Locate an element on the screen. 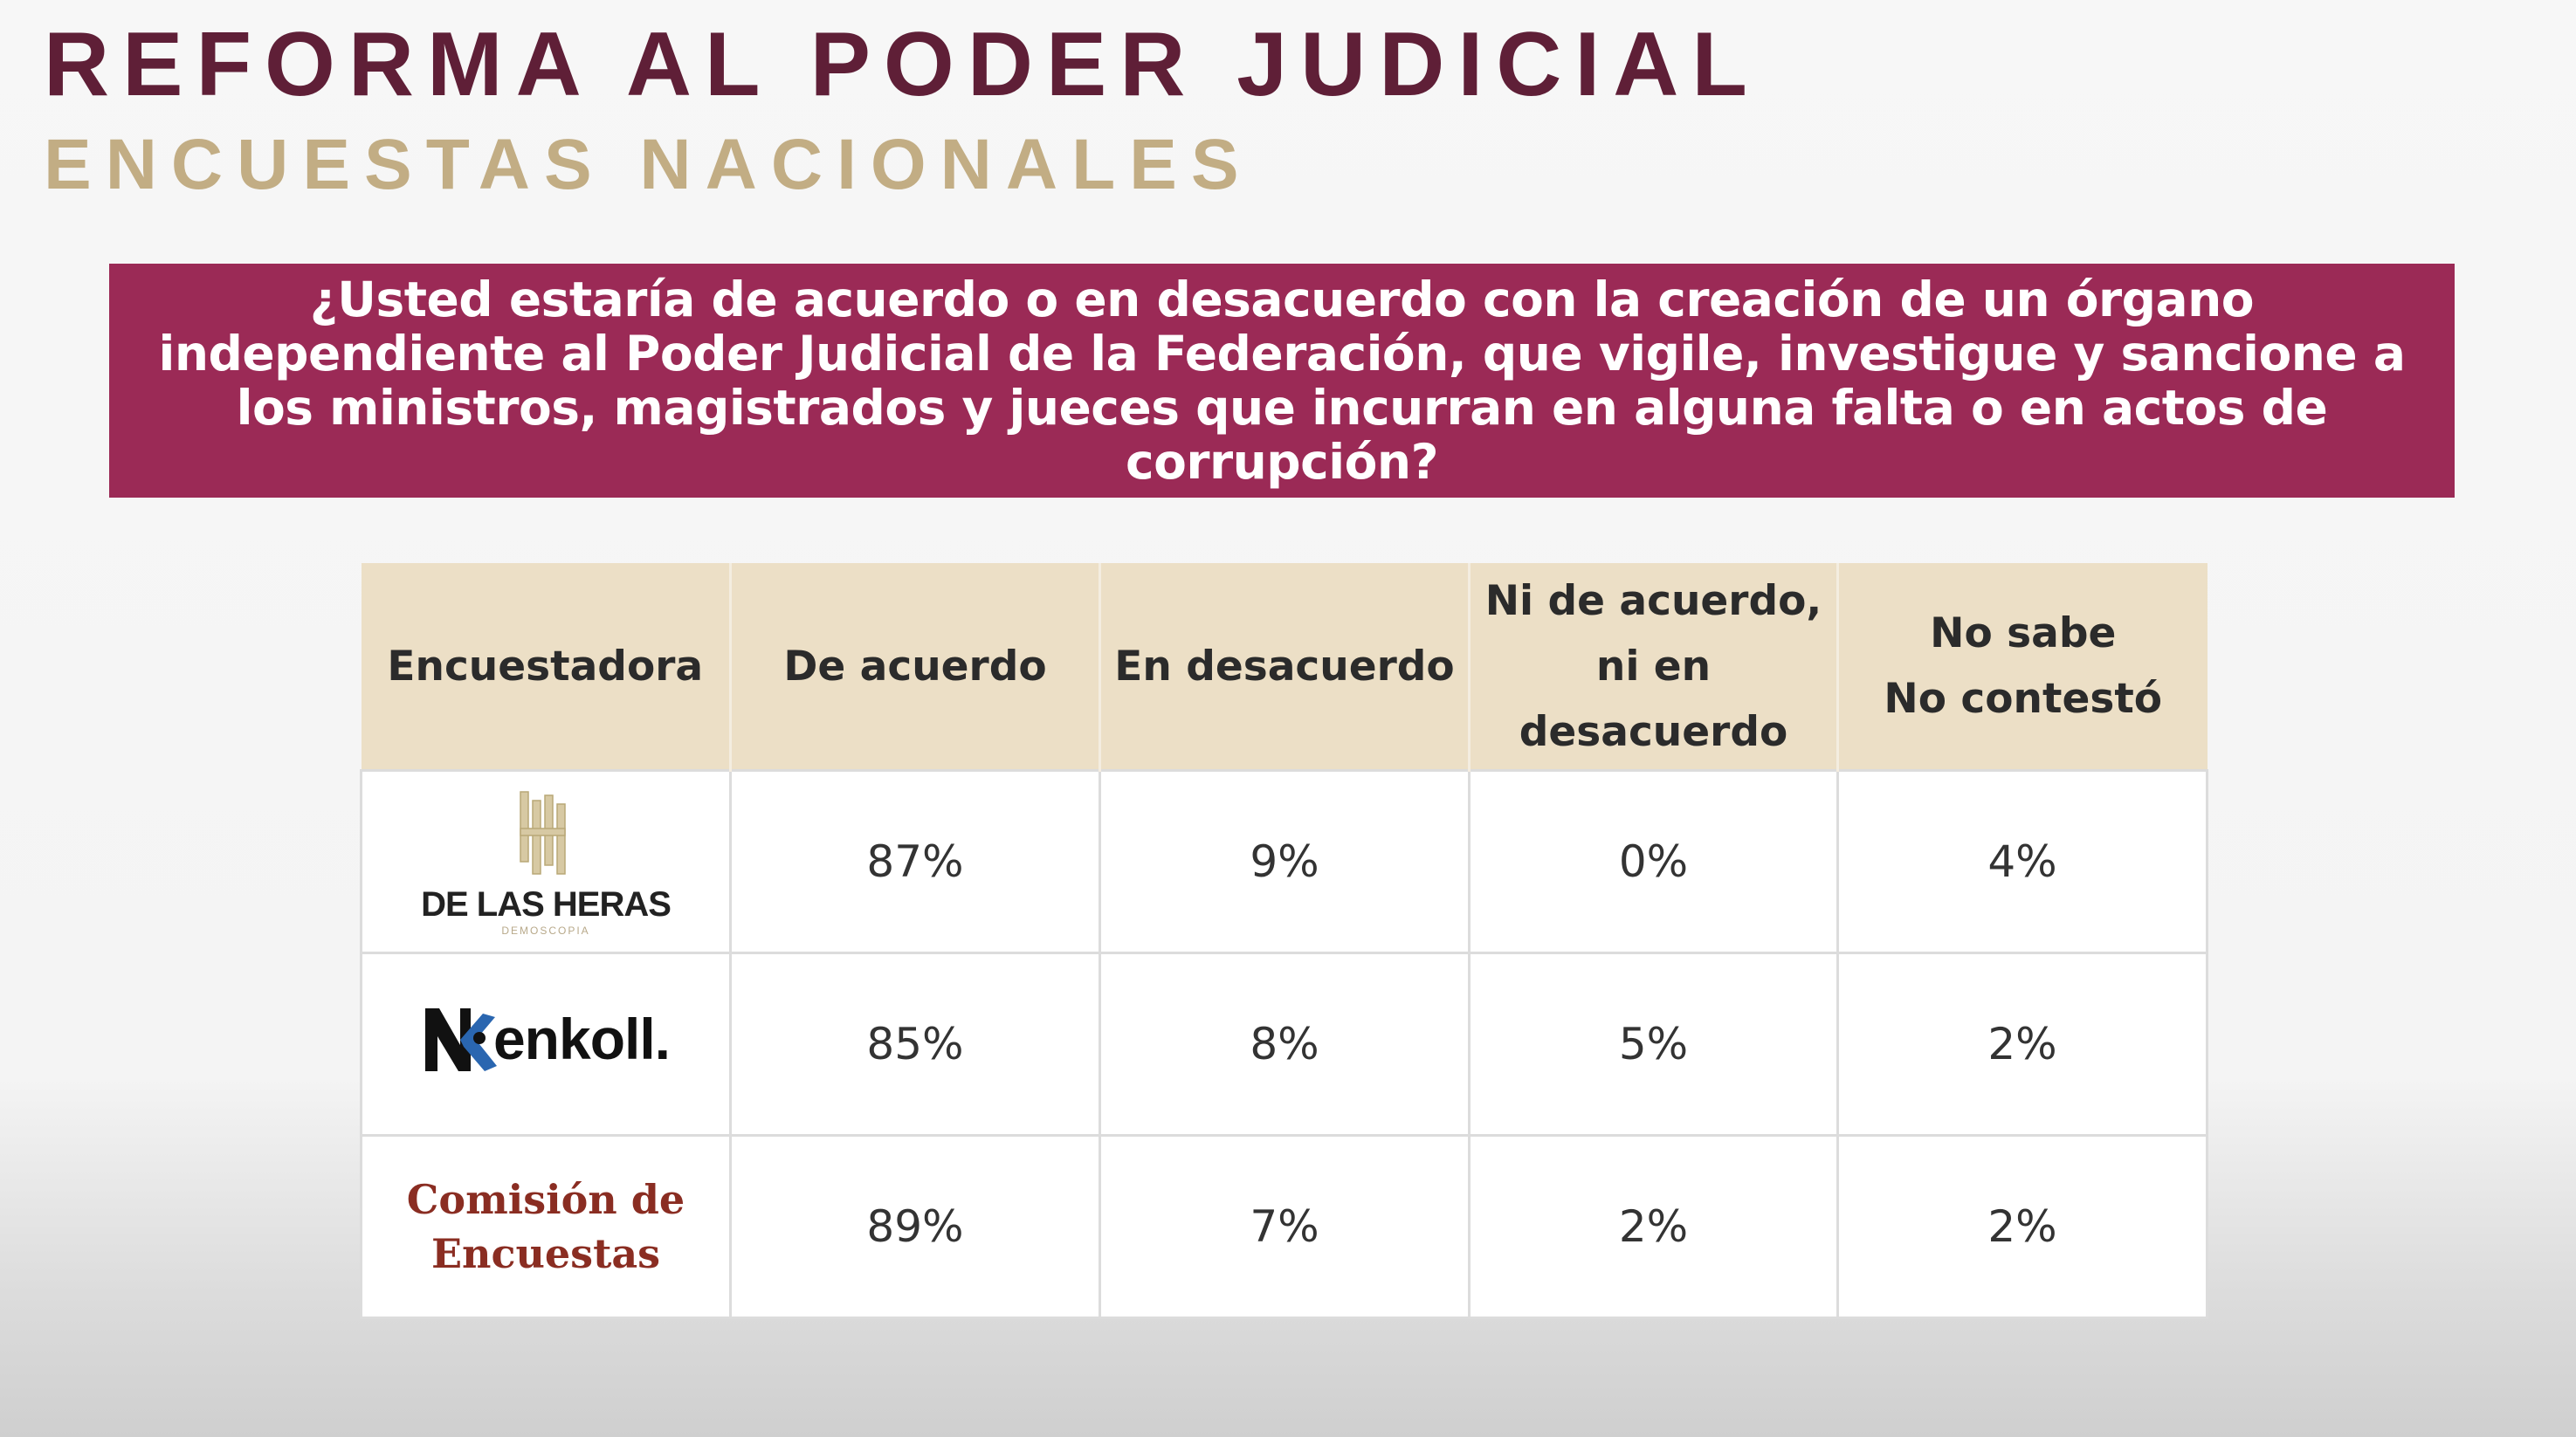 This screenshot has height=1437, width=2576. neutral-value: 0% is located at coordinates (1653, 862).